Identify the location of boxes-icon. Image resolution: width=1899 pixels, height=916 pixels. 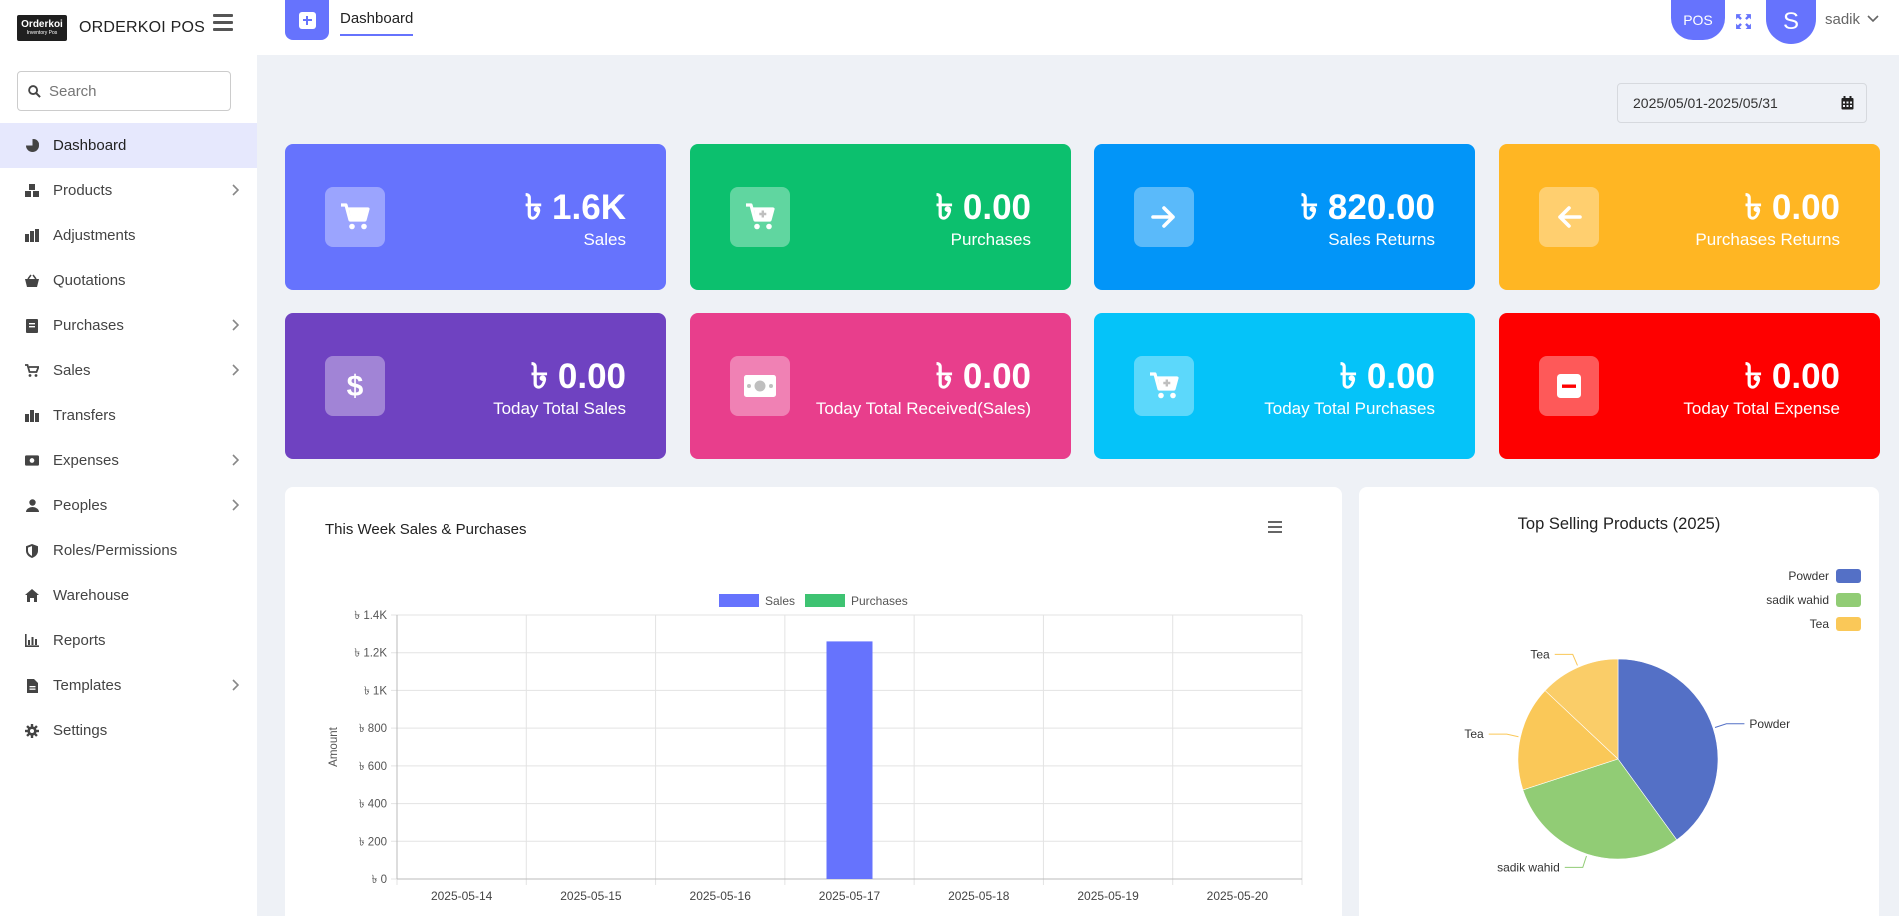
(32, 191).